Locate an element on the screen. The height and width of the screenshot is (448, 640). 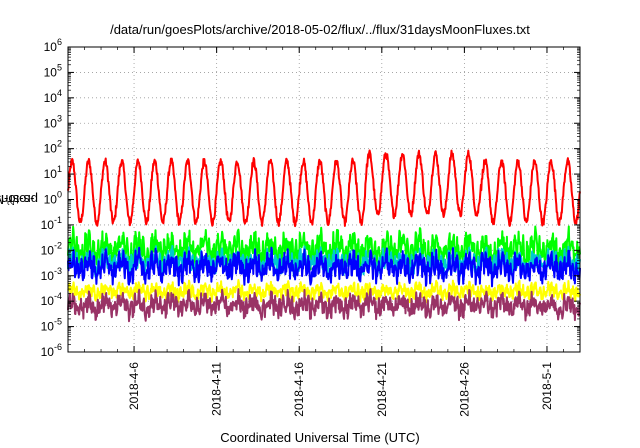
x-tick-label: 2018-4-6 is located at coordinates (134, 386).